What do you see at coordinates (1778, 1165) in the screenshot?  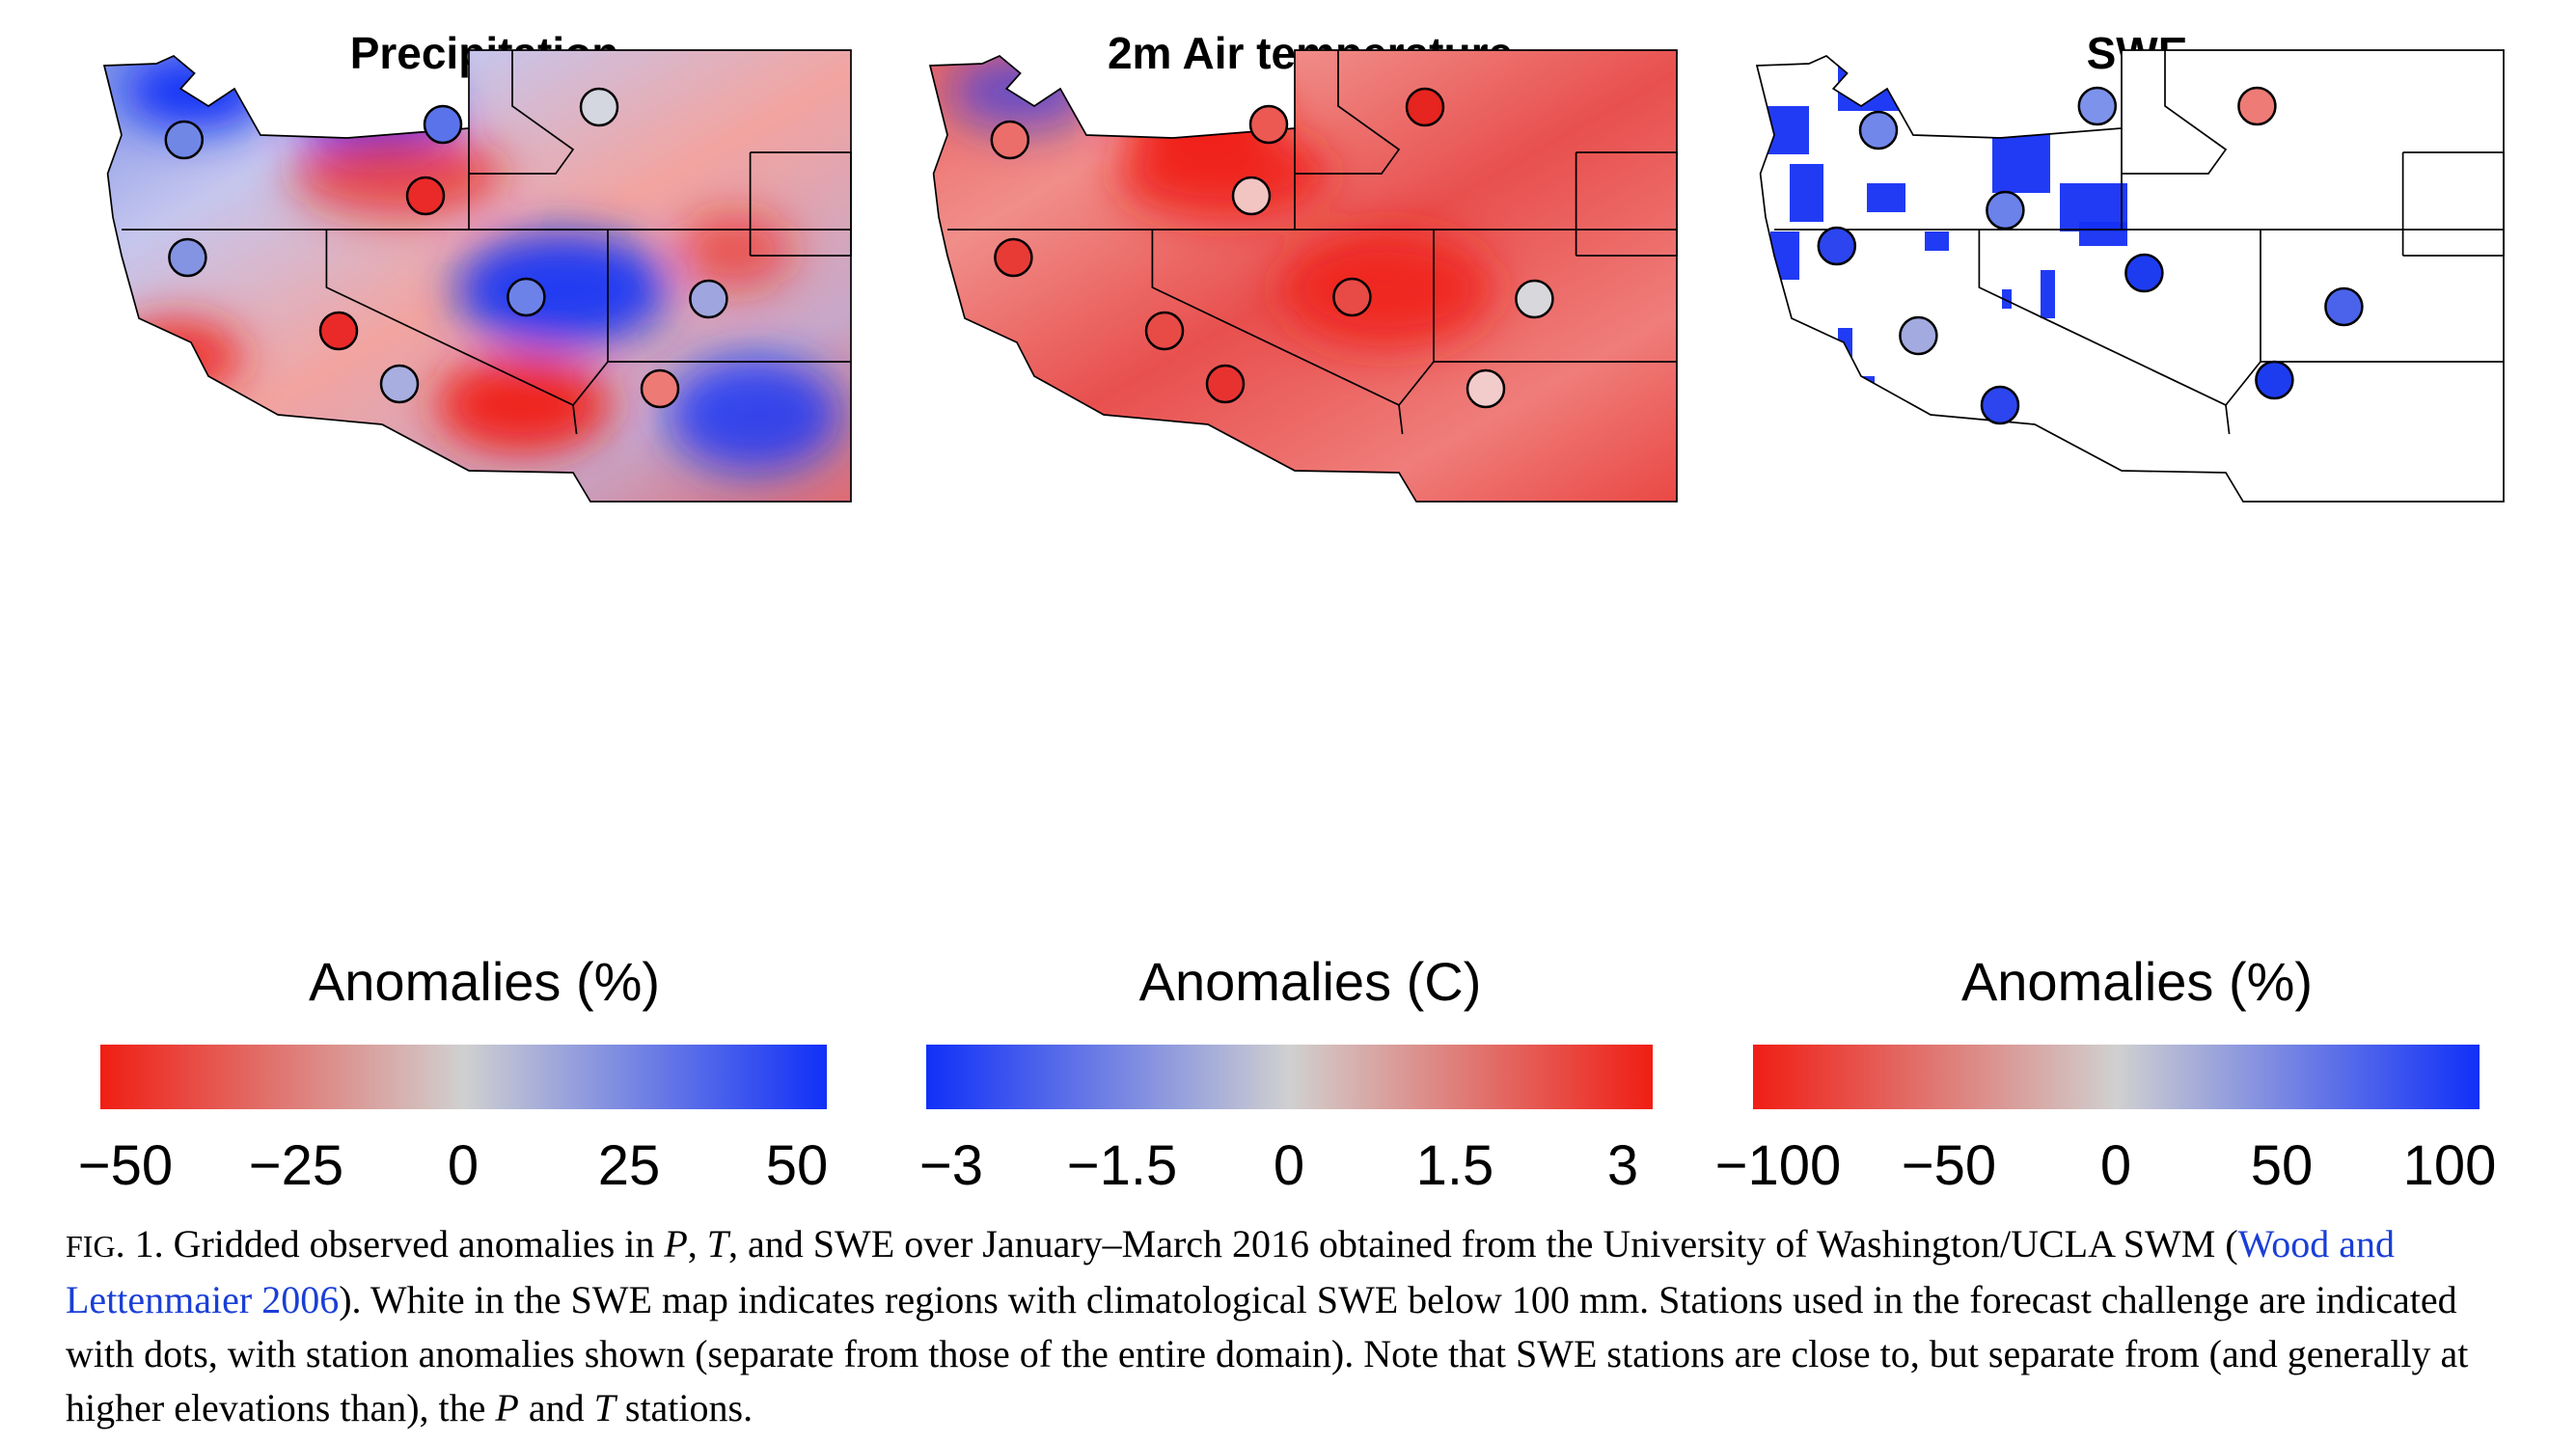 I see `colorbar-tick-label: −100` at bounding box center [1778, 1165].